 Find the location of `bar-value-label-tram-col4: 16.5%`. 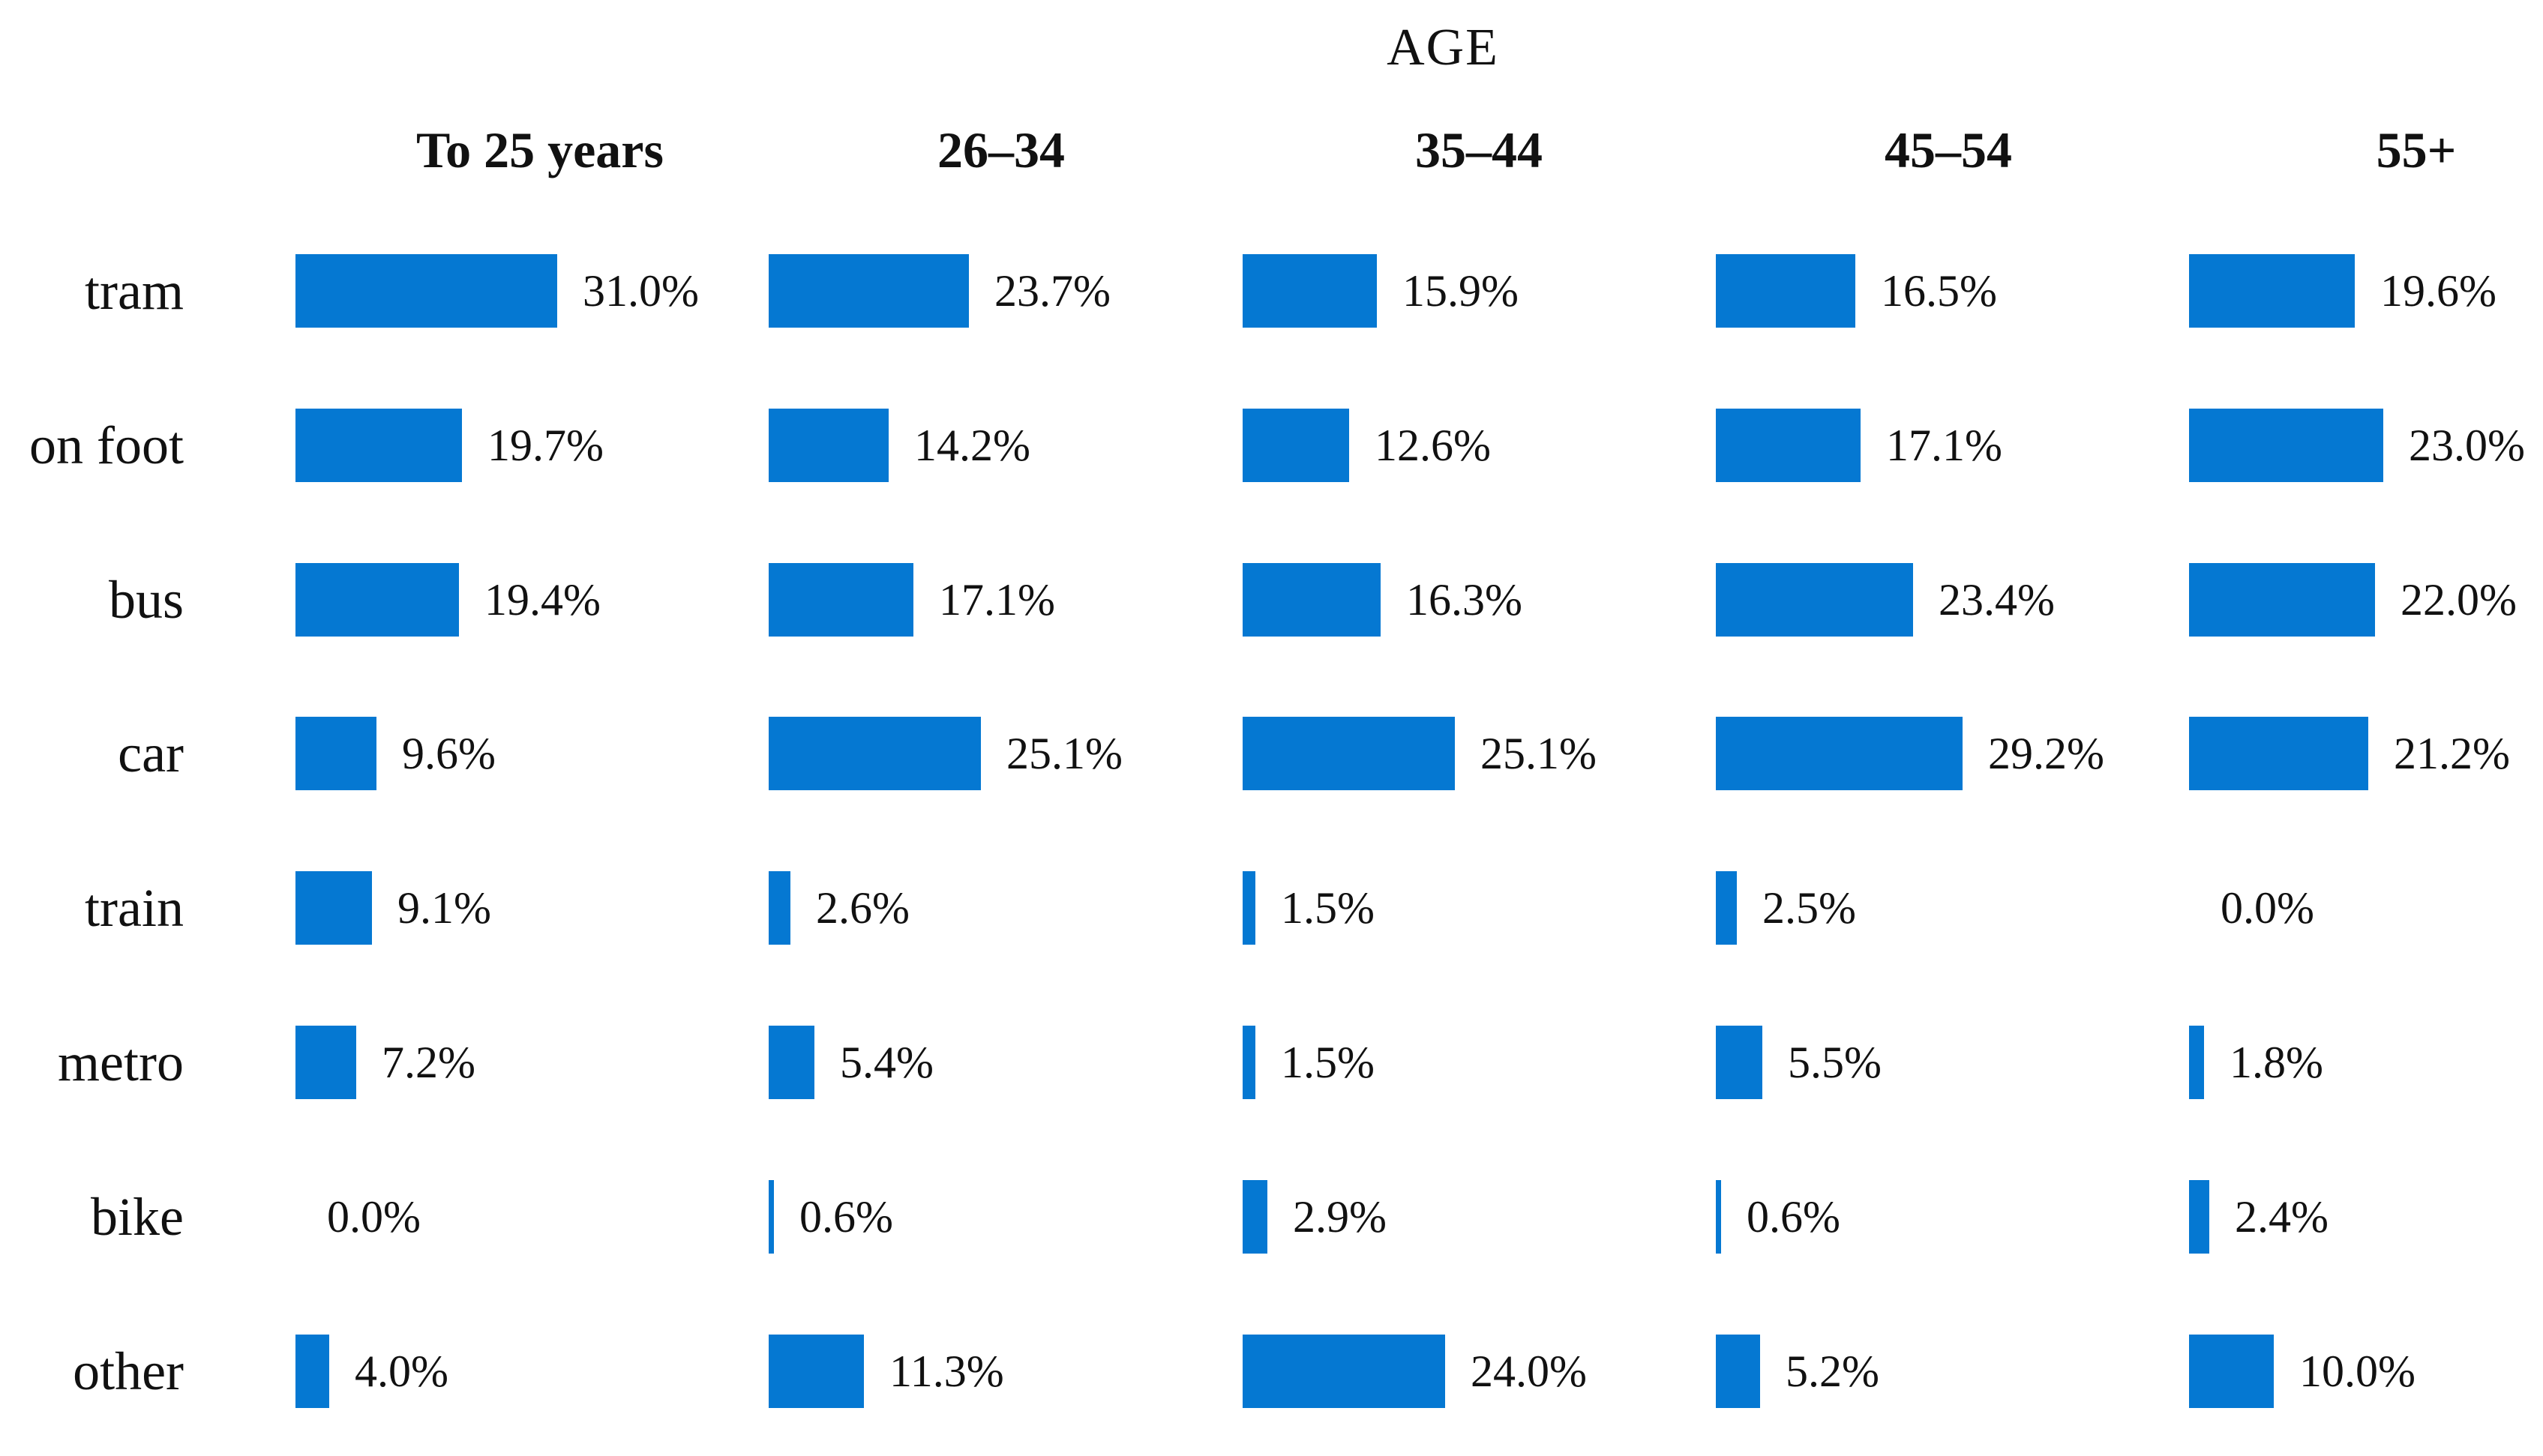

bar-value-label-tram-col4: 16.5% is located at coordinates (1939, 291).